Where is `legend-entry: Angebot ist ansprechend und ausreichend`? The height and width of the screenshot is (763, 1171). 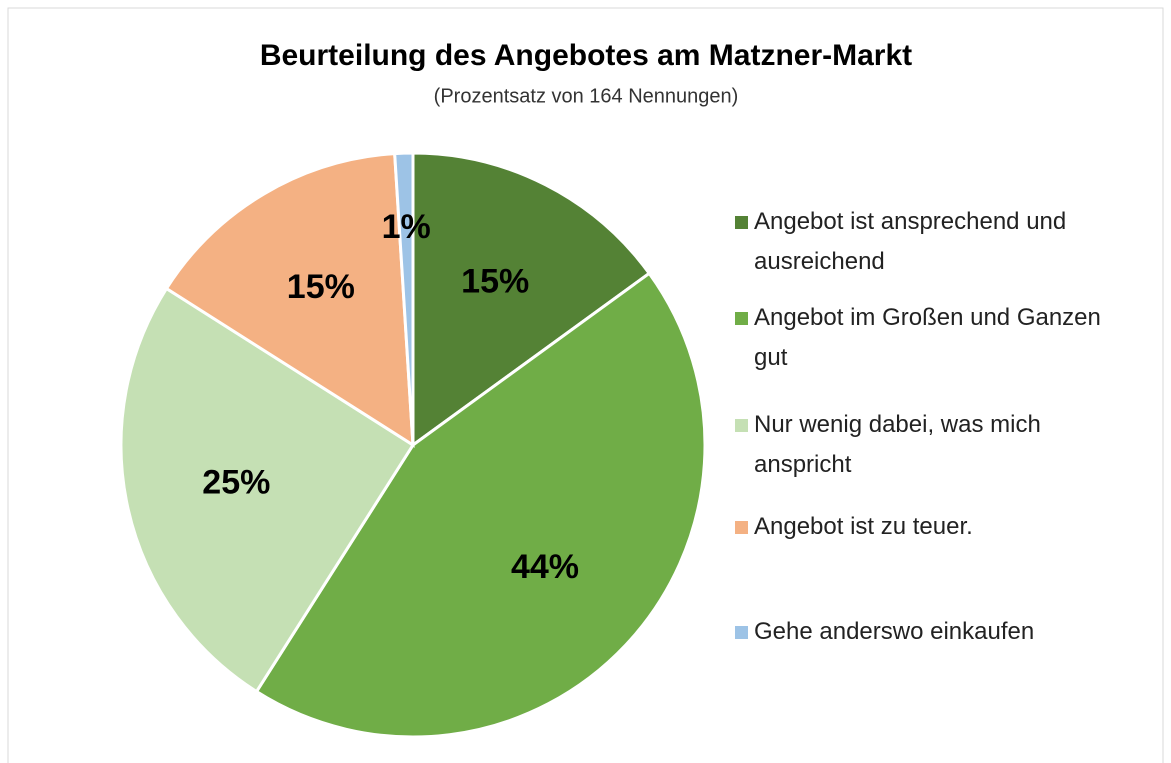
legend-entry: Angebot ist ansprechend und ausreichend is located at coordinates (935, 242).